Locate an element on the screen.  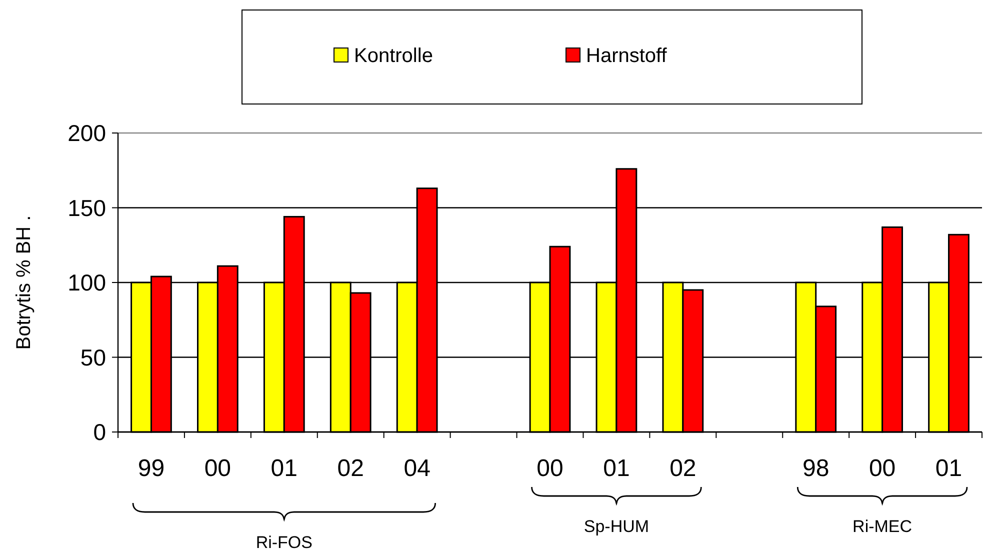
y-tick-label: 150 is located at coordinates (87, 207).